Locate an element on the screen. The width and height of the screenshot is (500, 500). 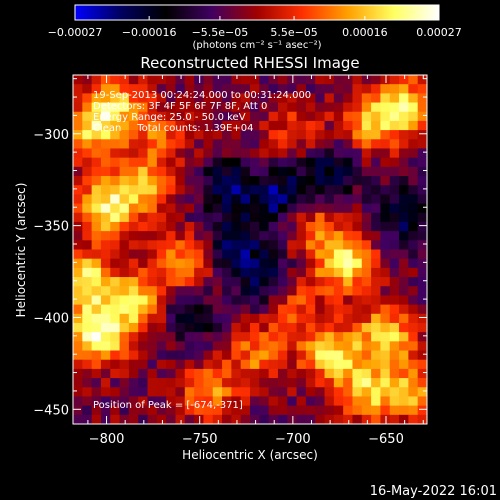
annotation-energy-range: Energy Range: 25.0 - 50.0 keV is located at coordinates (169, 117).